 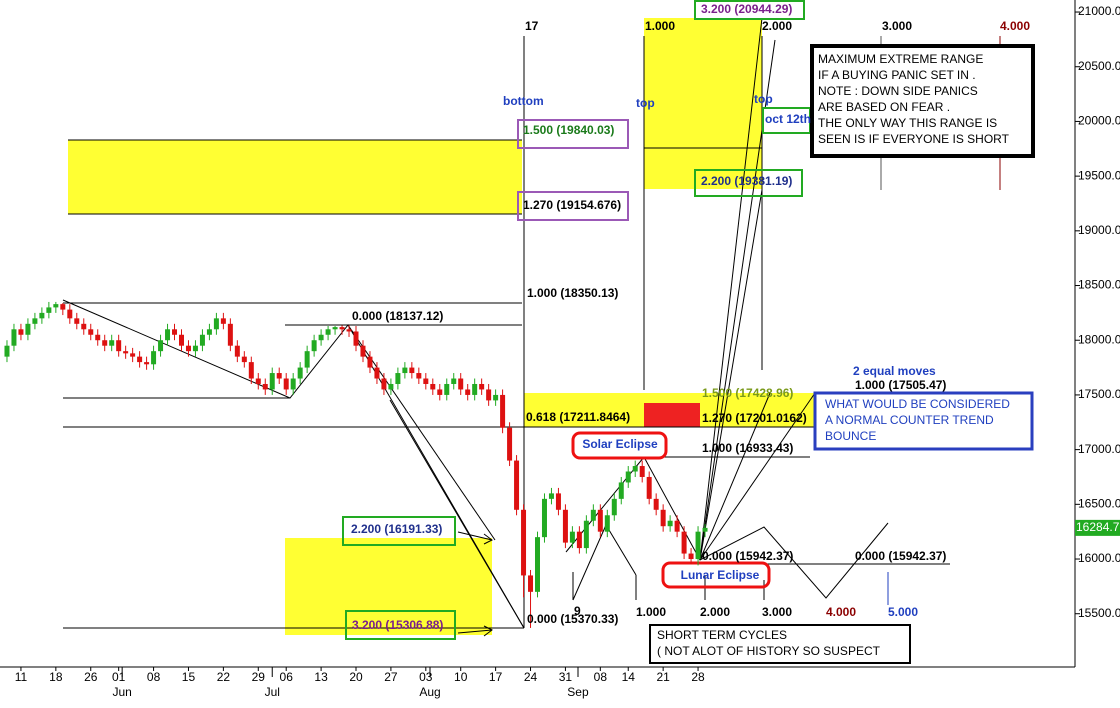 What do you see at coordinates (1099, 339) in the screenshot?
I see `y-tick-label: 18000.00` at bounding box center [1099, 339].